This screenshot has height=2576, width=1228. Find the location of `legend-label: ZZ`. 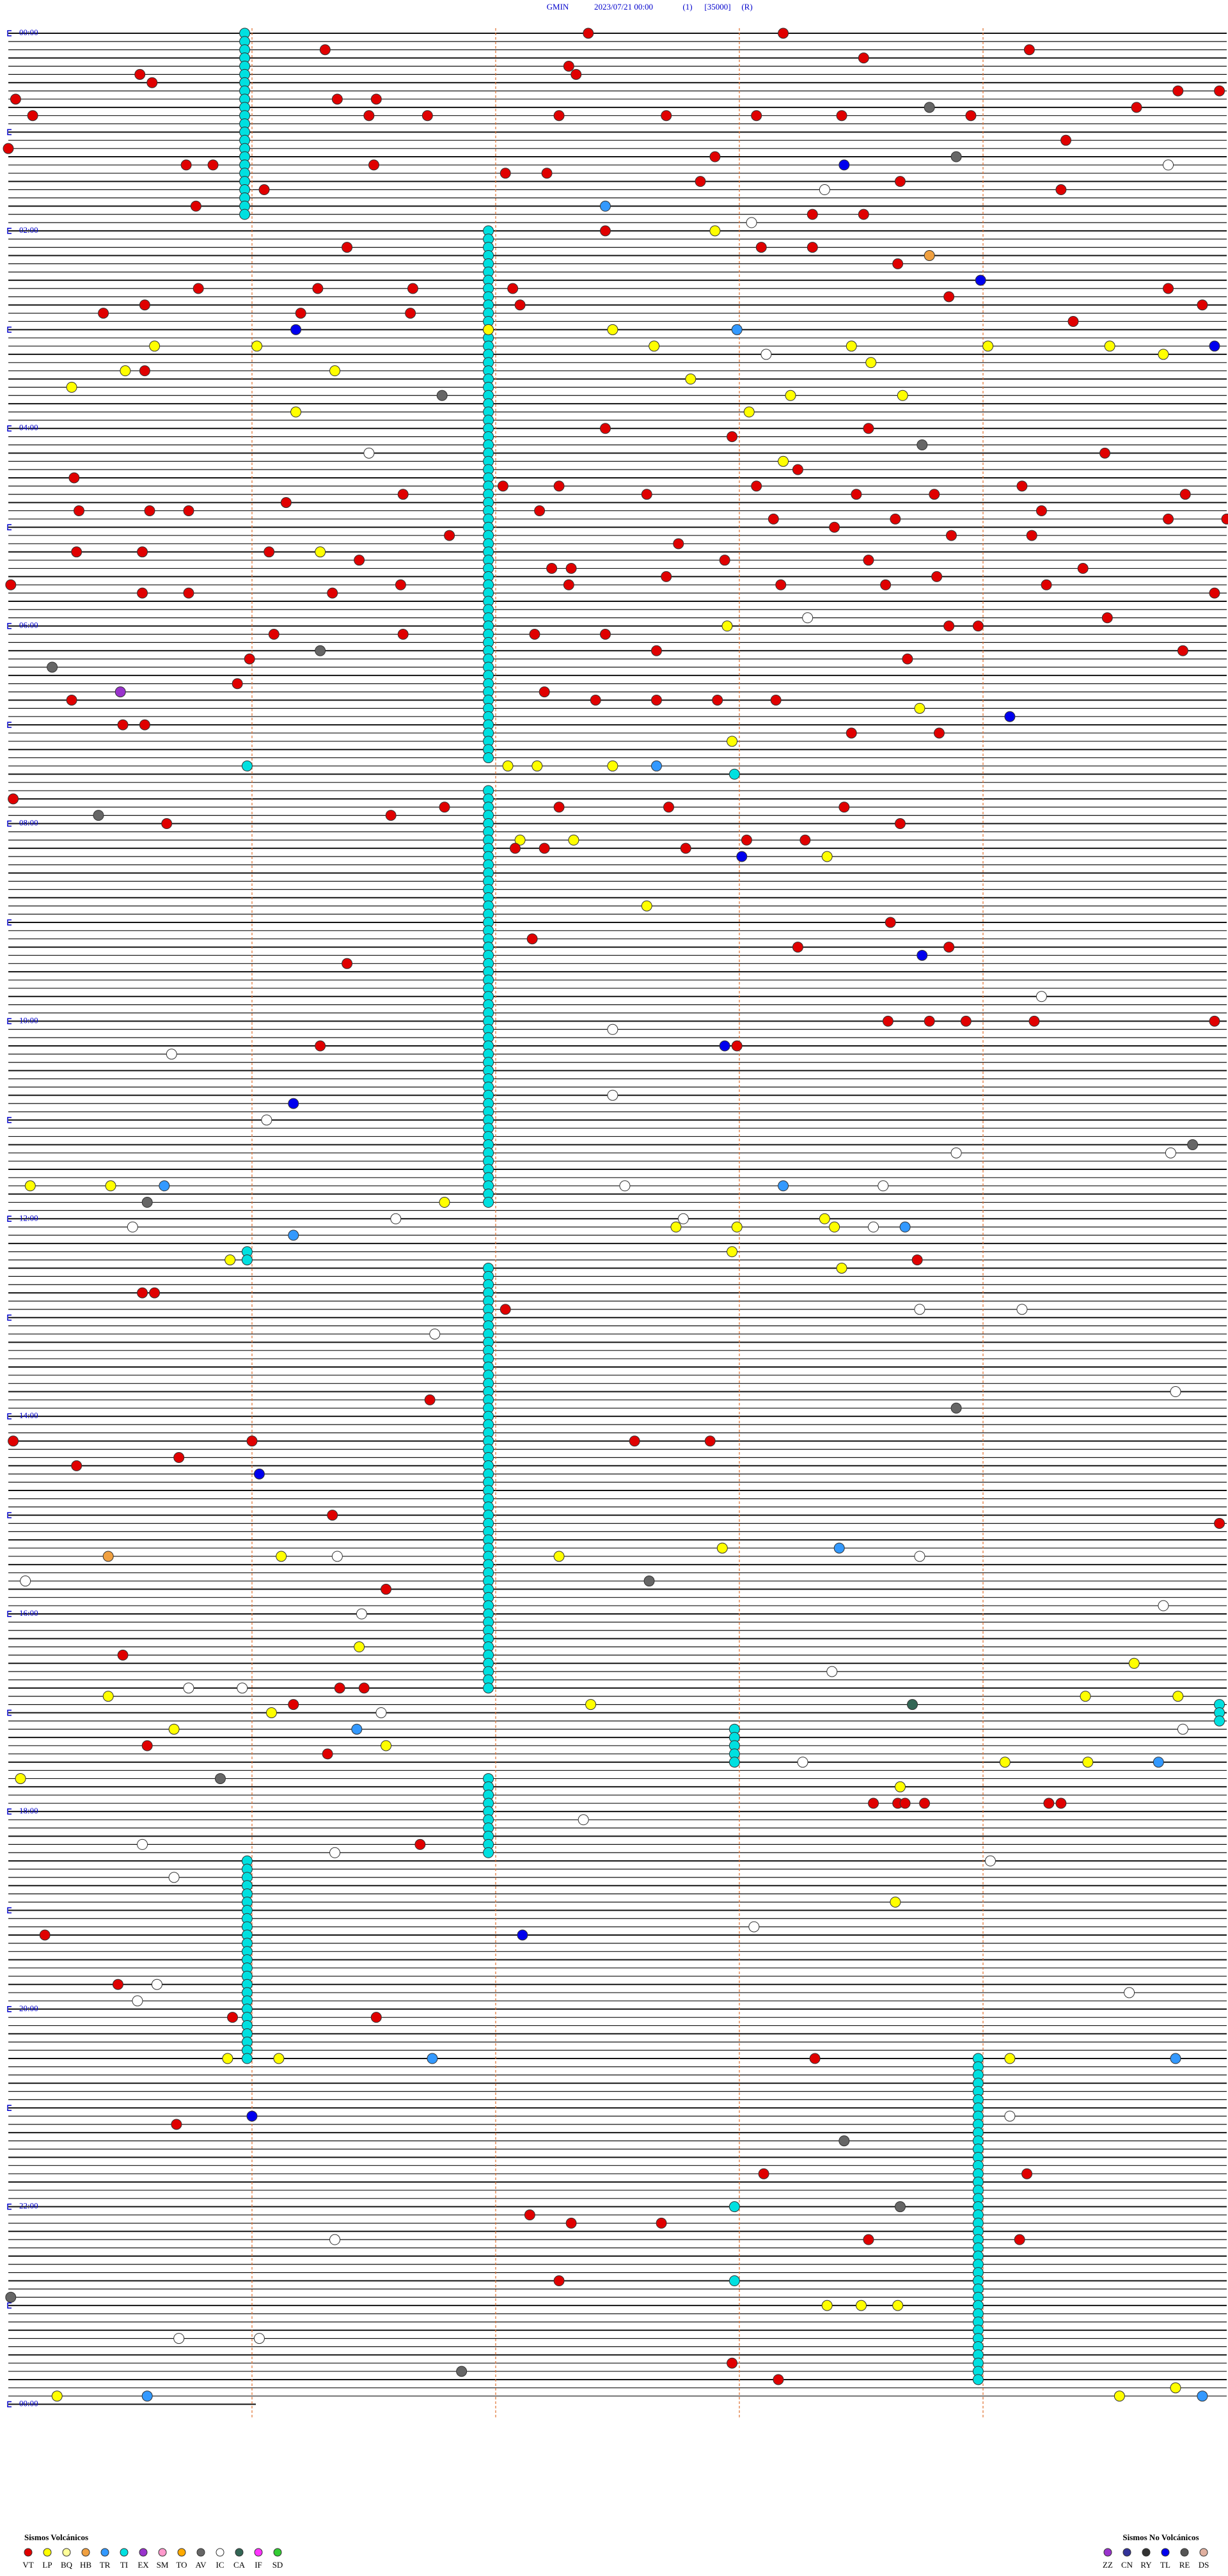

legend-label: ZZ is located at coordinates (1108, 2565).